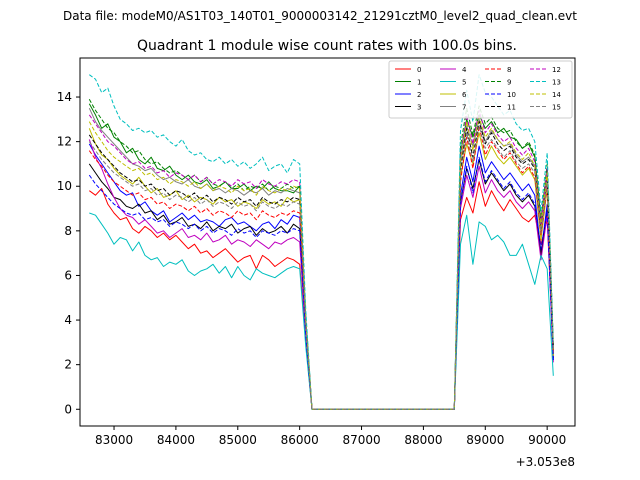 The width and height of the screenshot is (640, 480). What do you see at coordinates (464, 83) in the screenshot?
I see `legend-label: 5` at bounding box center [464, 83].